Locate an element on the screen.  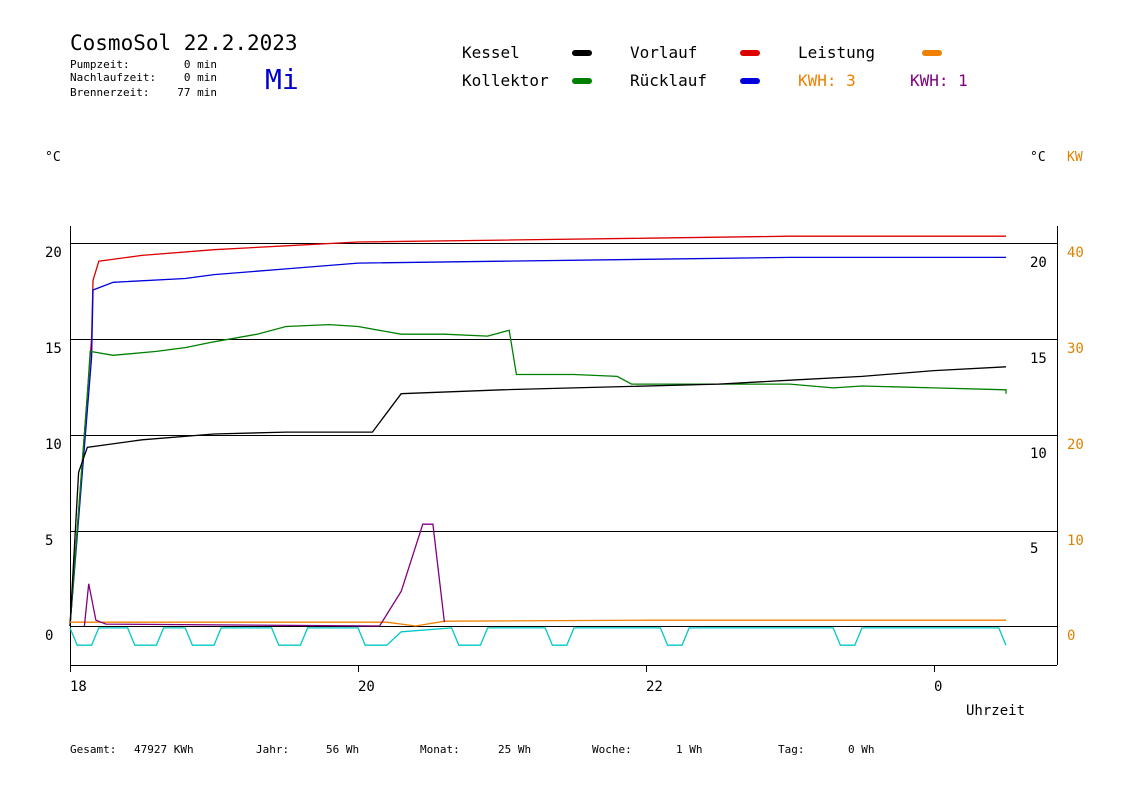
kwh-label-orange: KWH: 3 is located at coordinates (827, 80).